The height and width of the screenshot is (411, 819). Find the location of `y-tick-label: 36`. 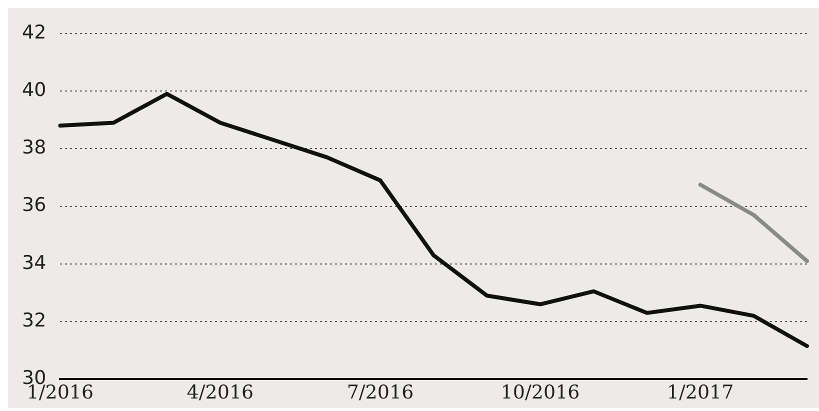

y-tick-label: 36 is located at coordinates (34, 205).